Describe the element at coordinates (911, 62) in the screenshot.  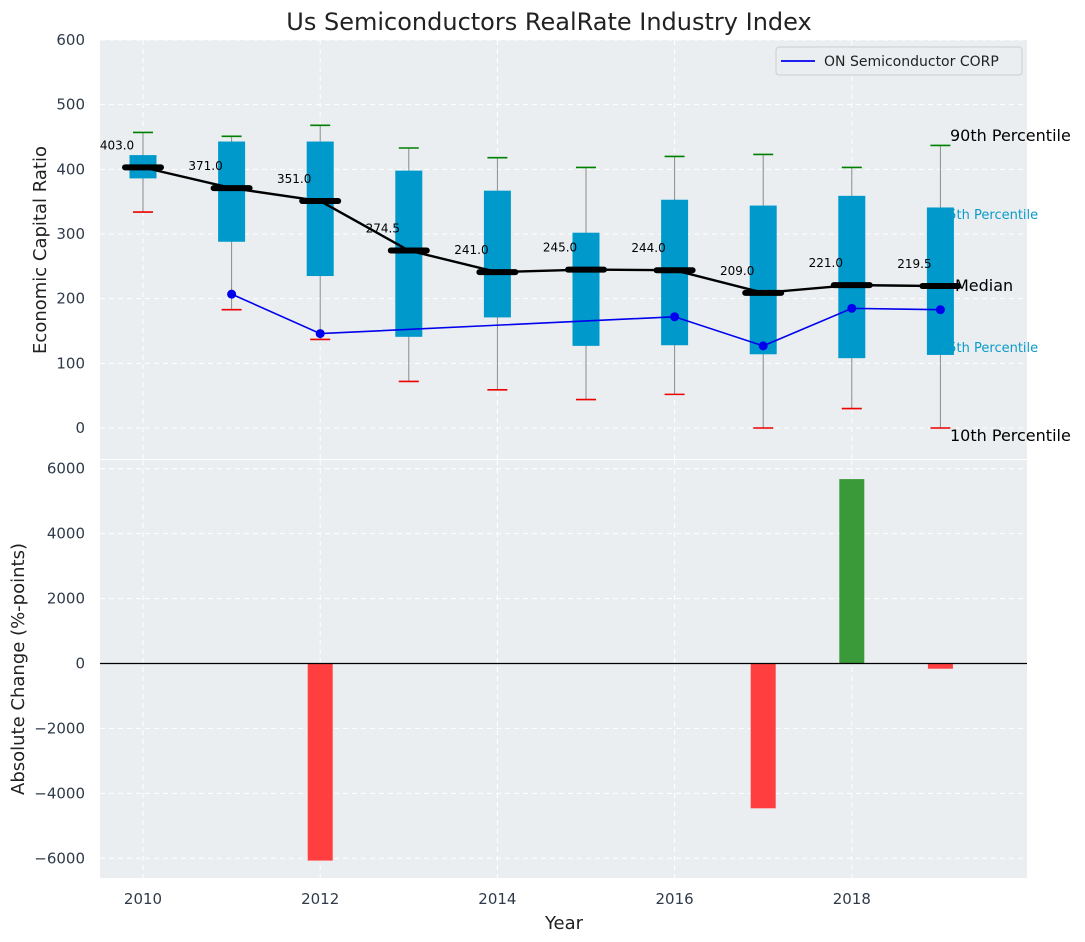
I see `legend-entry: ON Semiconductor CORP` at that location.